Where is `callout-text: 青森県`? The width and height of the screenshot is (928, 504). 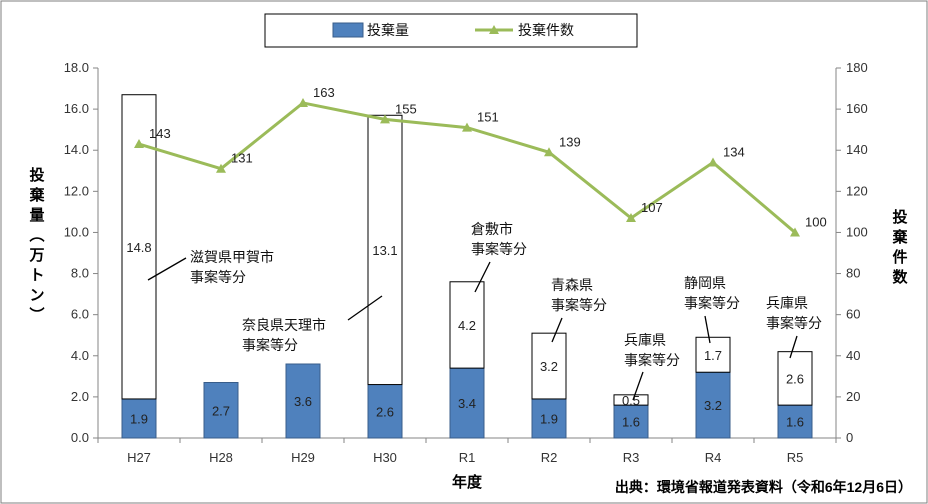 callout-text: 青森県 is located at coordinates (572, 285).